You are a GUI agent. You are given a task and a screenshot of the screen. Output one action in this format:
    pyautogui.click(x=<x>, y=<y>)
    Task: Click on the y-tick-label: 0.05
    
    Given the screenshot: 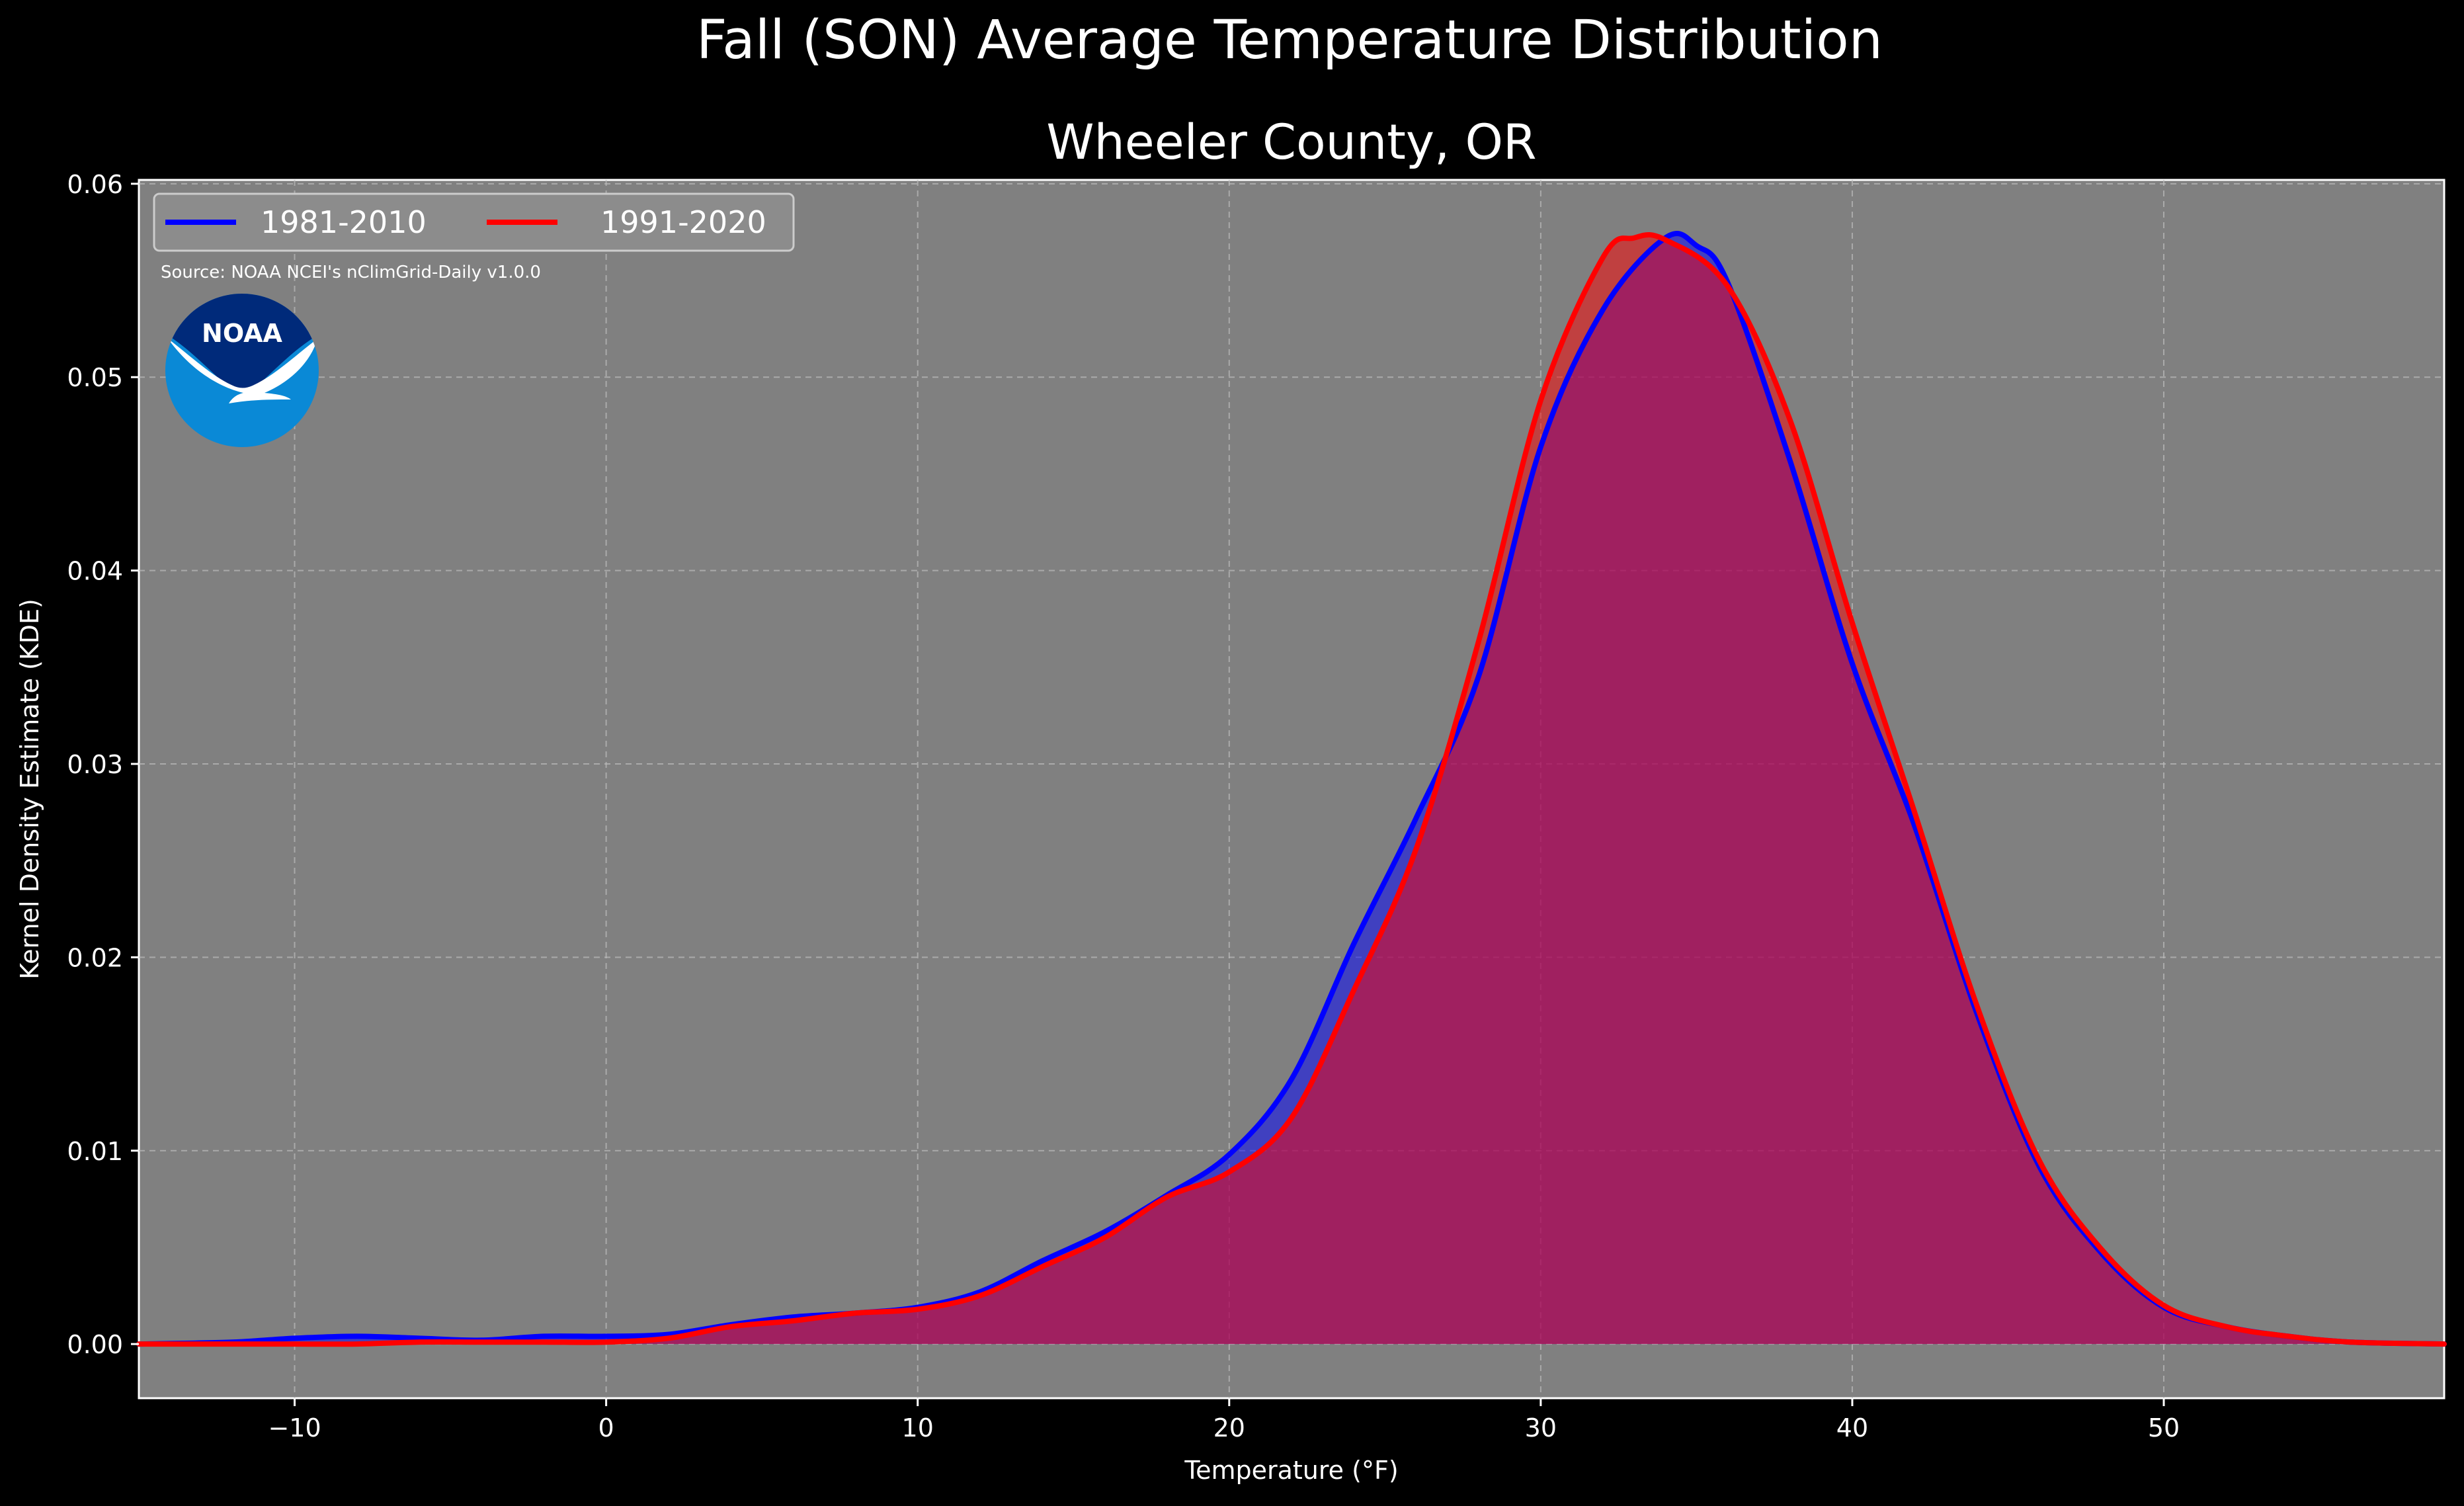 What is the action you would take?
    pyautogui.click(x=95, y=378)
    